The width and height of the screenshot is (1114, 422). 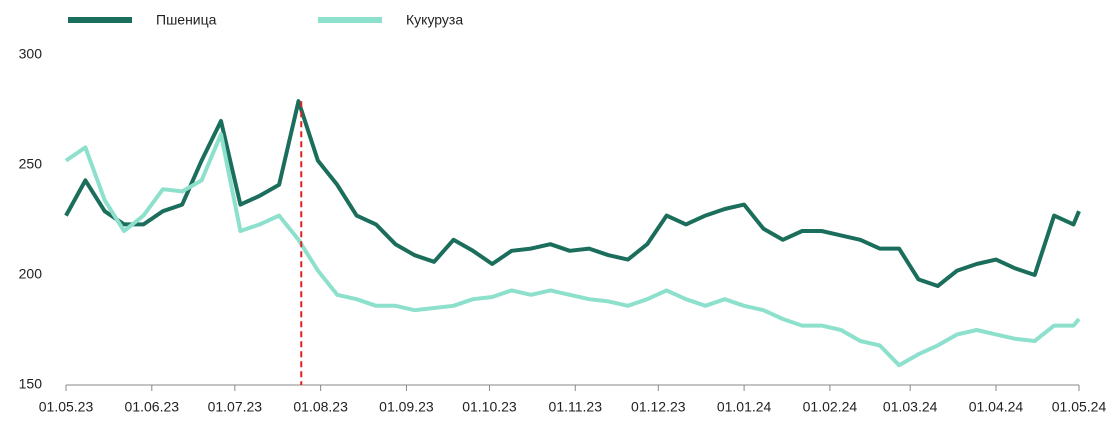 I want to click on x-tick-label: 01.06.23, so click(x=152, y=407).